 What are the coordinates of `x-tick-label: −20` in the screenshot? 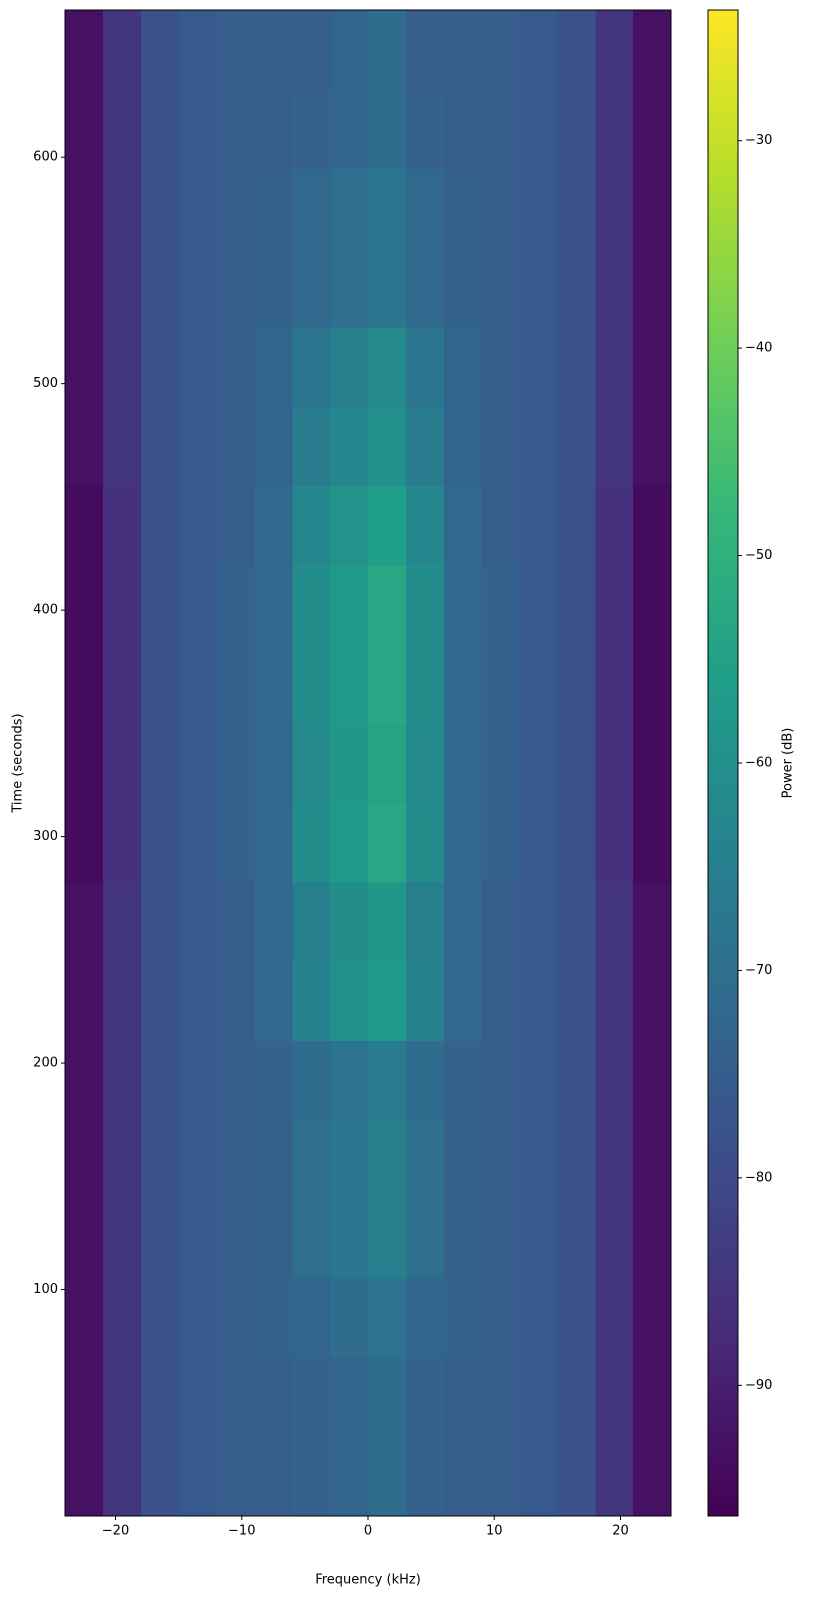 It's located at (115, 1531).